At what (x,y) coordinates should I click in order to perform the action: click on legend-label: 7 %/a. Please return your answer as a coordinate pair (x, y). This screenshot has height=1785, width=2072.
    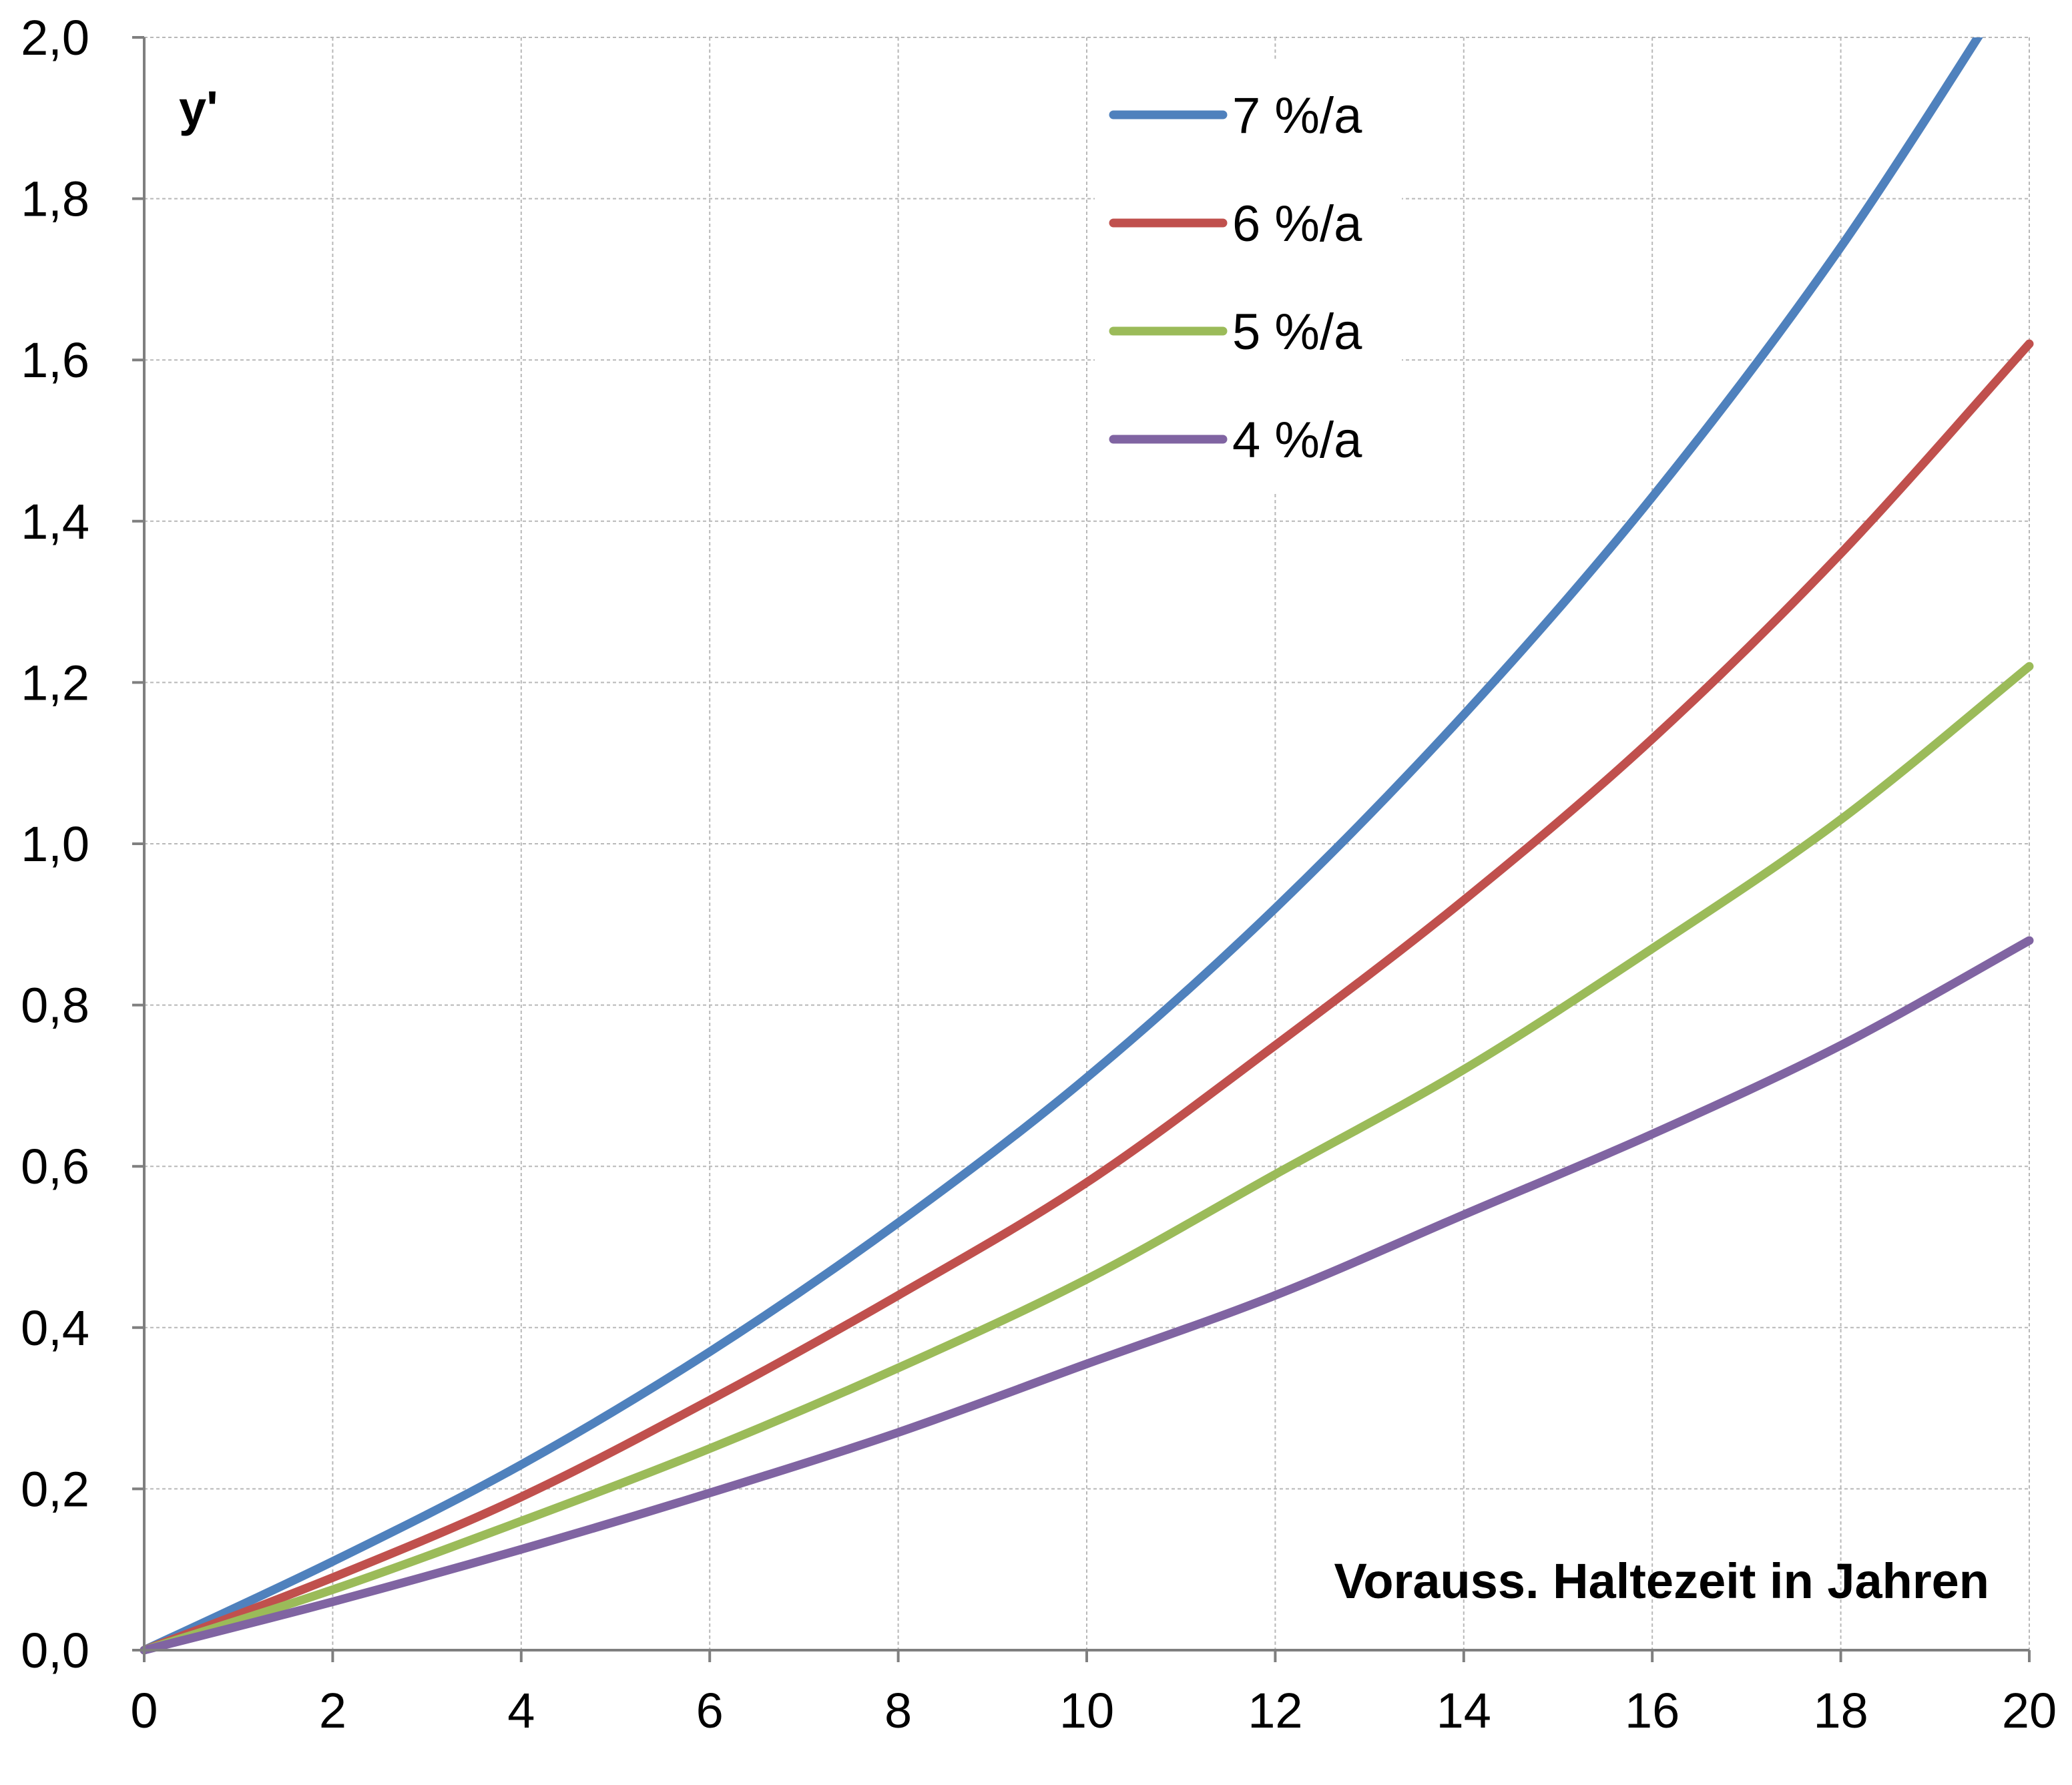
    Looking at the image, I should click on (1297, 115).